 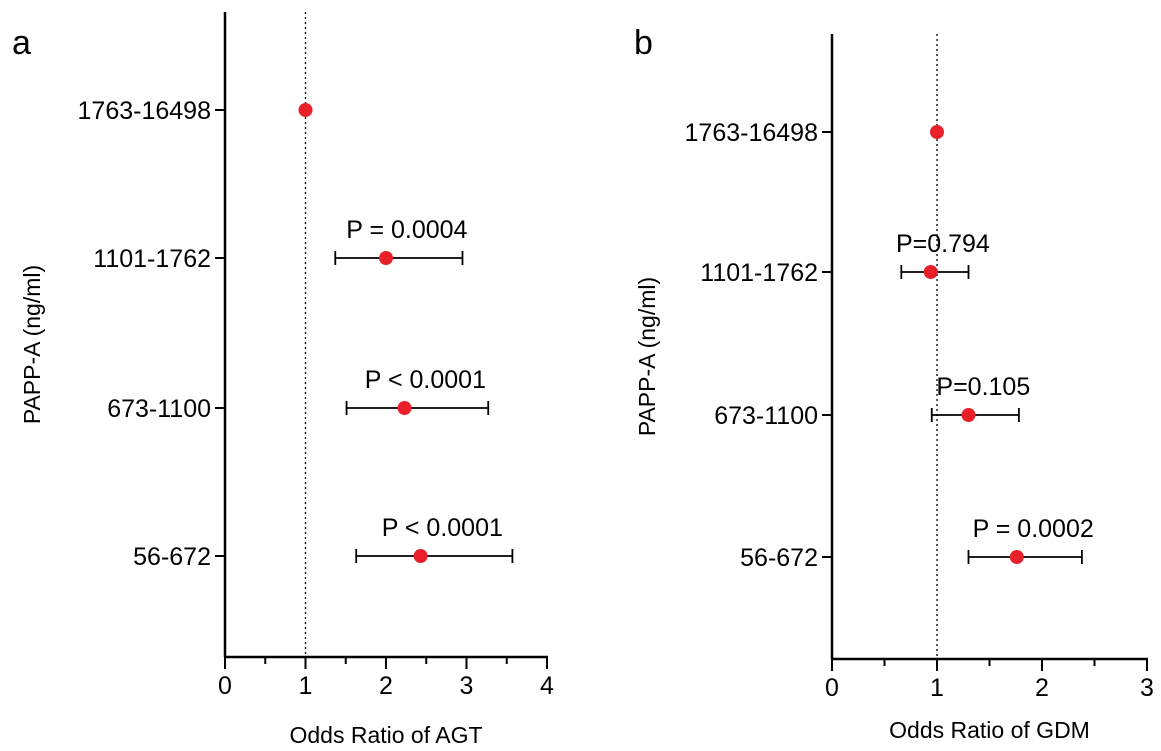 I want to click on panel-1-category-label: 1101-1762, so click(x=759, y=273).